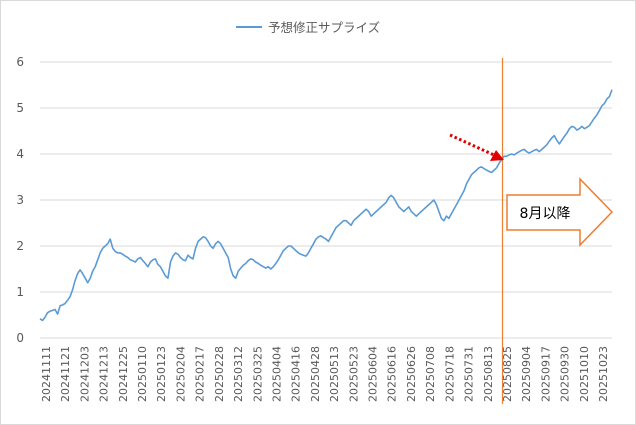  I want to click on y-tick-label-1: 1, so click(20, 292).